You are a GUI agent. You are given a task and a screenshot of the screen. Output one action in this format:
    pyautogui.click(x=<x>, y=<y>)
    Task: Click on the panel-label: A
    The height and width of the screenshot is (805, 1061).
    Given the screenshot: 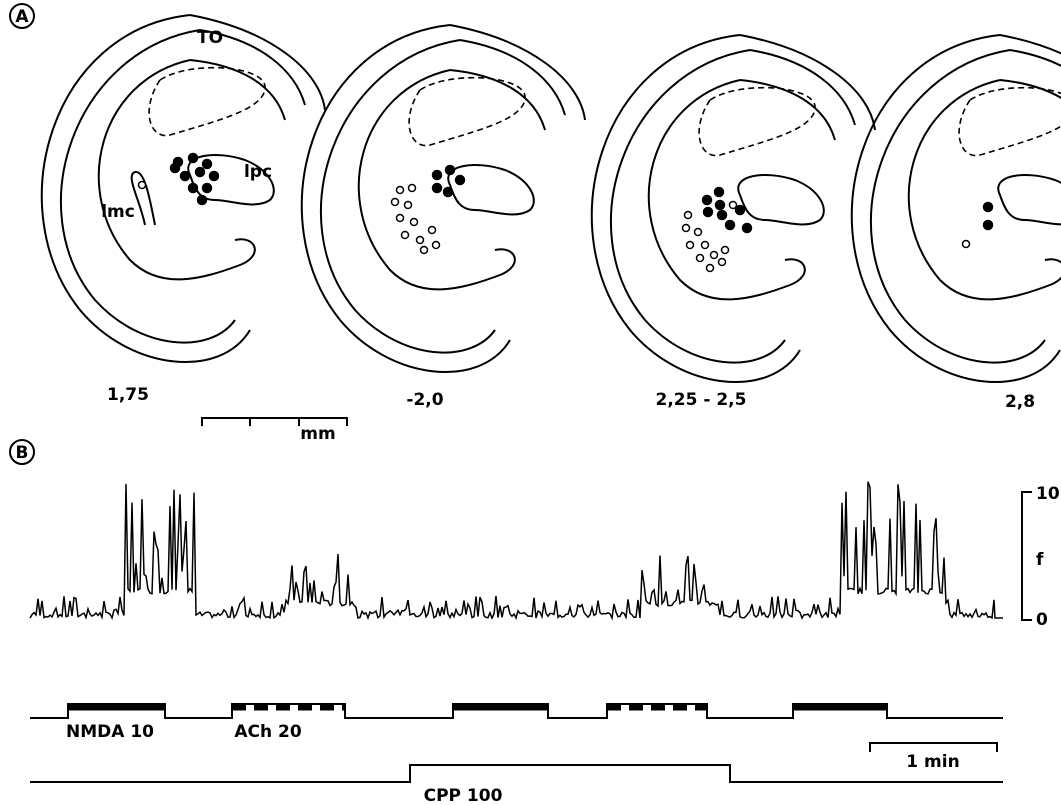 What is the action you would take?
    pyautogui.click(x=22, y=17)
    